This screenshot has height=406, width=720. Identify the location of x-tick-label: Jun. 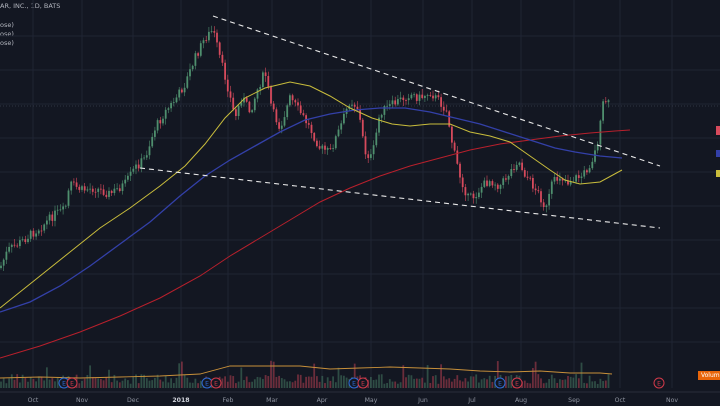
(422, 400).